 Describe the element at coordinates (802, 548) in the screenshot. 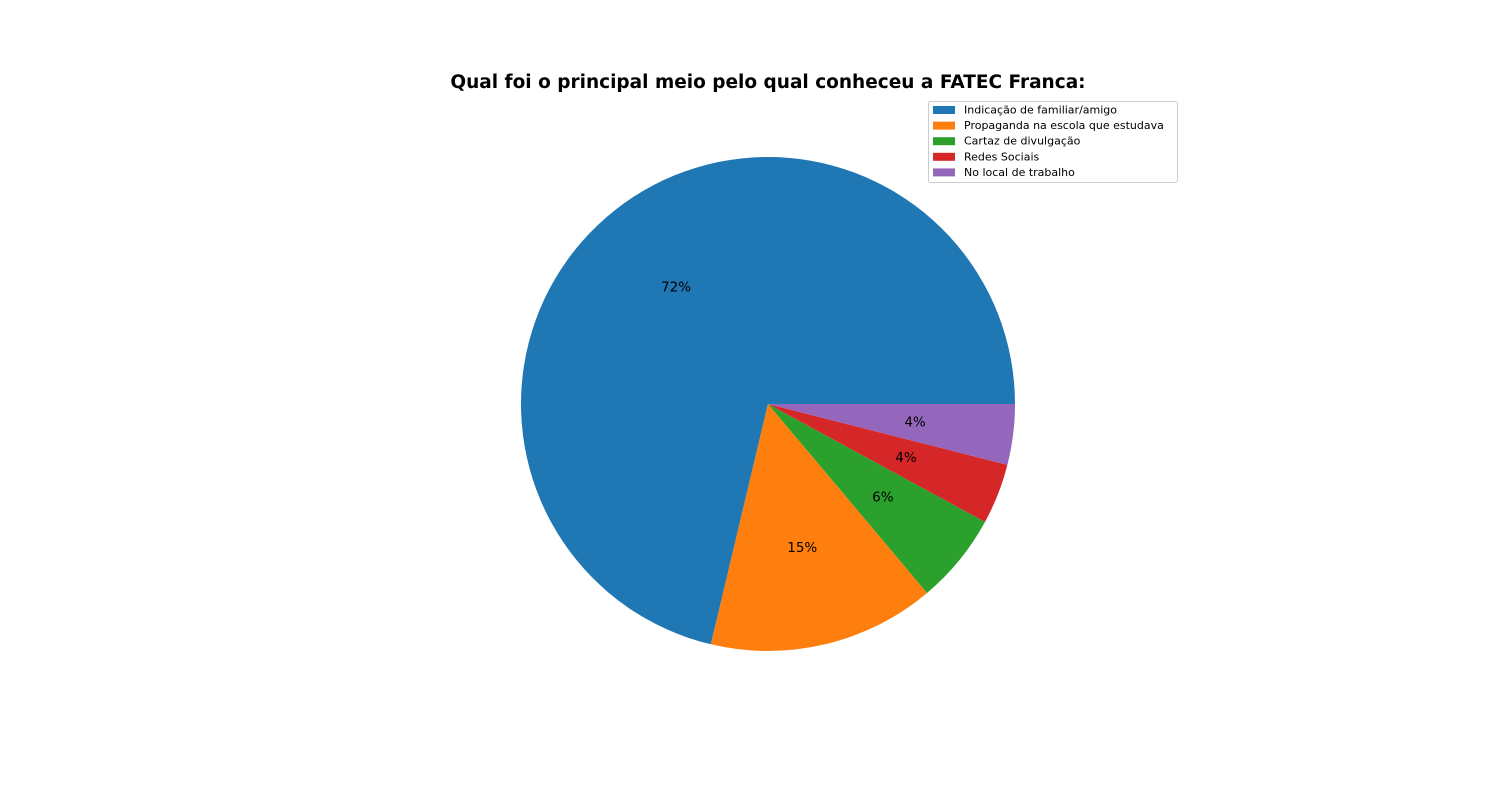

I see `percent-label-propaganda-na-escola-que-estudava: 15%` at that location.